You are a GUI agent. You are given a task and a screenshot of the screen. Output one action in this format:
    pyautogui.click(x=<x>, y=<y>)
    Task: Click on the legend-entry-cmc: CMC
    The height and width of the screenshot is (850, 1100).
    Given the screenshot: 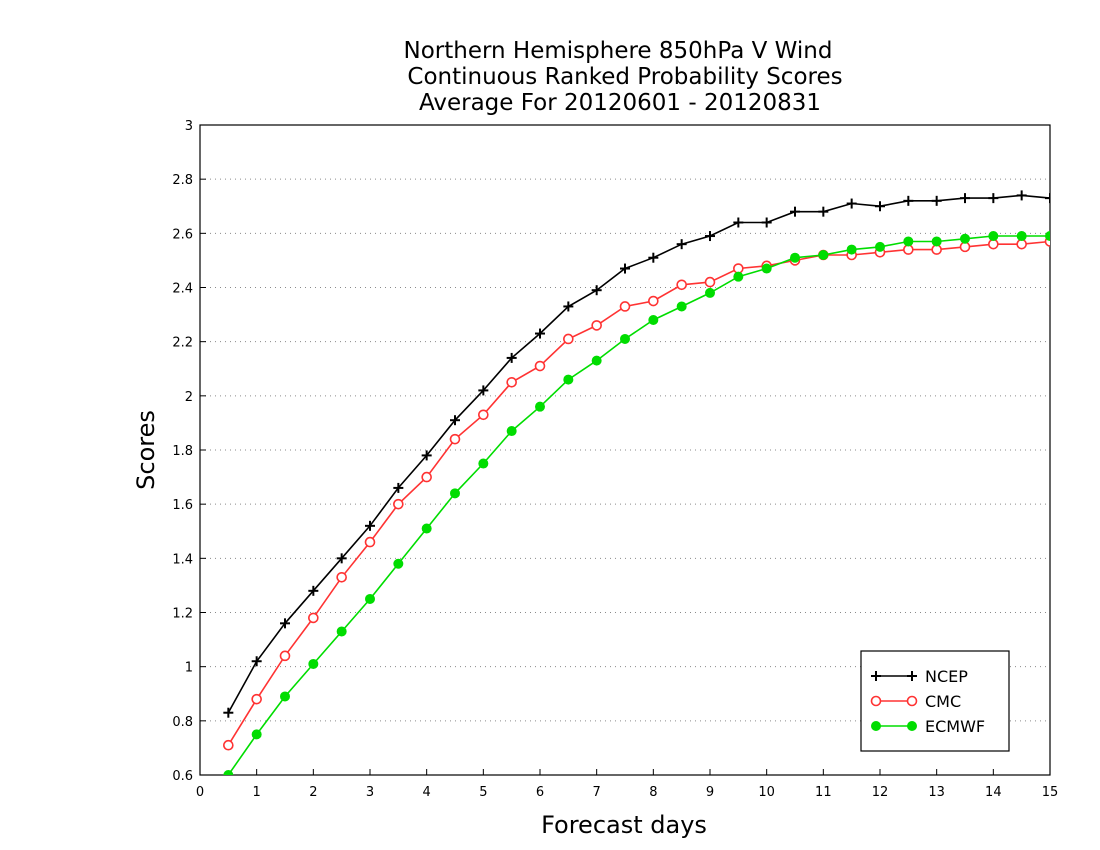 What is the action you would take?
    pyautogui.click(x=915, y=701)
    